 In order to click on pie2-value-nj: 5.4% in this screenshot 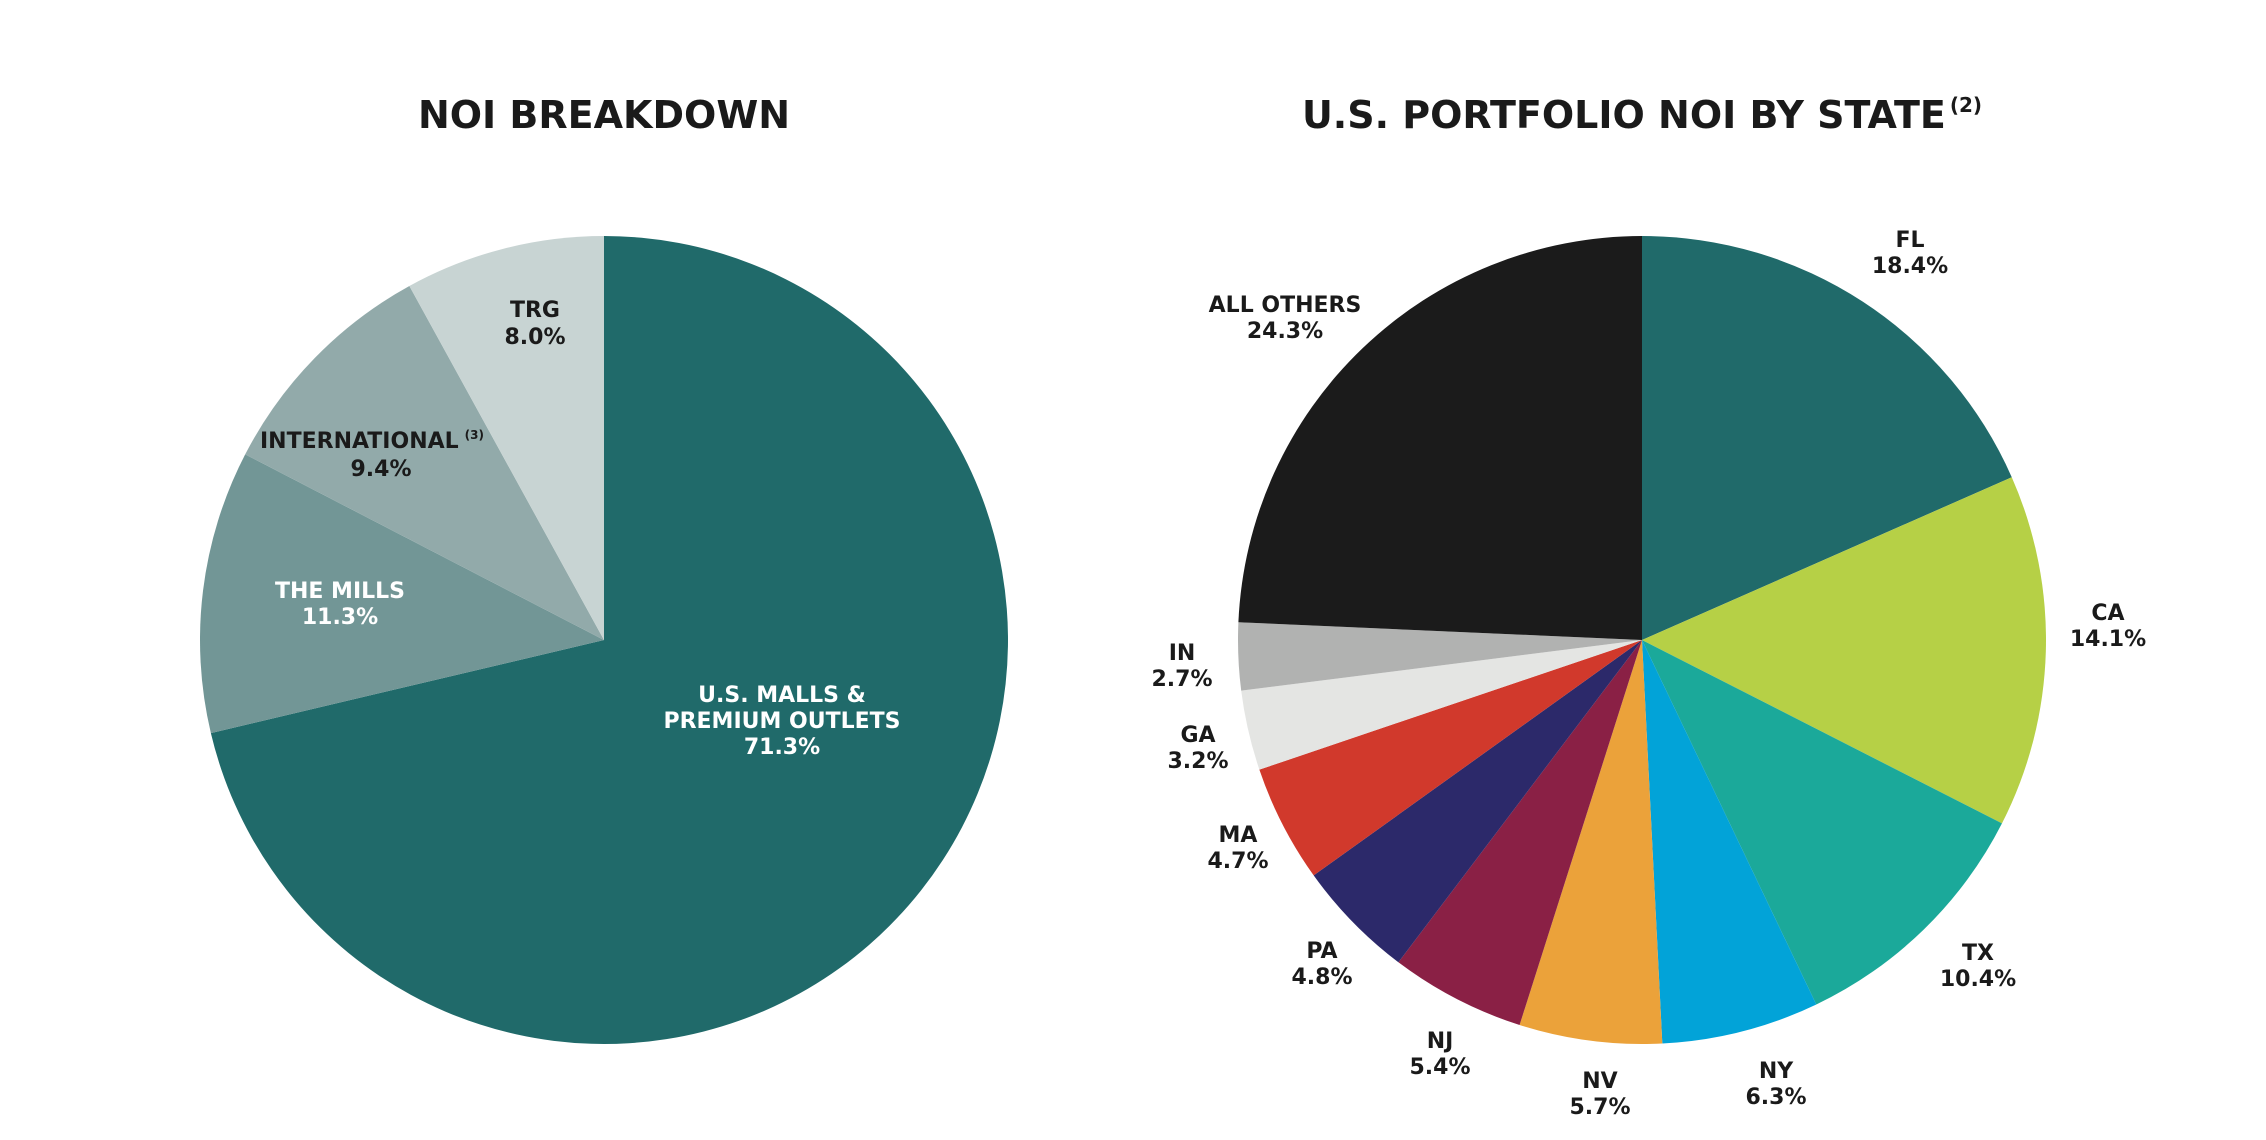, I will do `click(1439, 1067)`.